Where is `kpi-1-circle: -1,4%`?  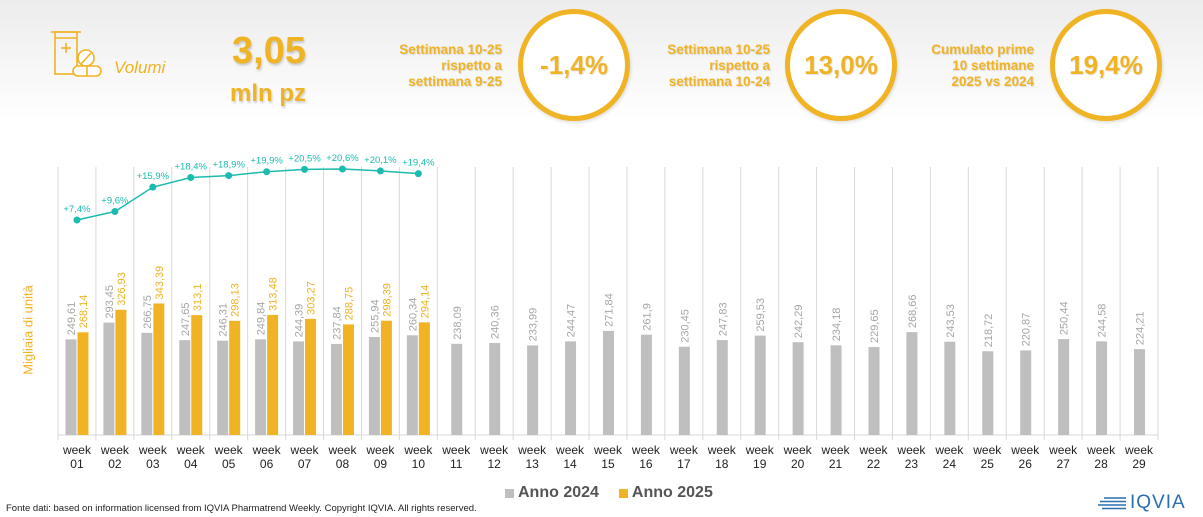 kpi-1-circle: -1,4% is located at coordinates (574, 65).